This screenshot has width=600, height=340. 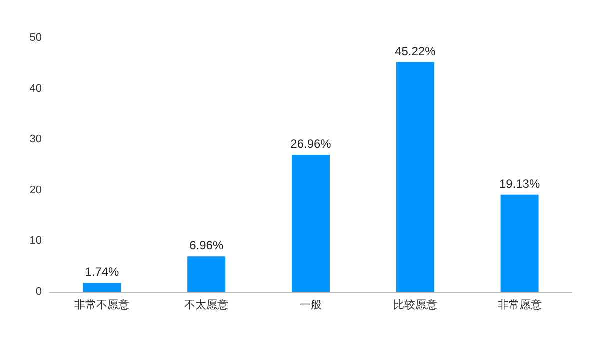 What do you see at coordinates (102, 272) in the screenshot?
I see `data-label: 1.74%` at bounding box center [102, 272].